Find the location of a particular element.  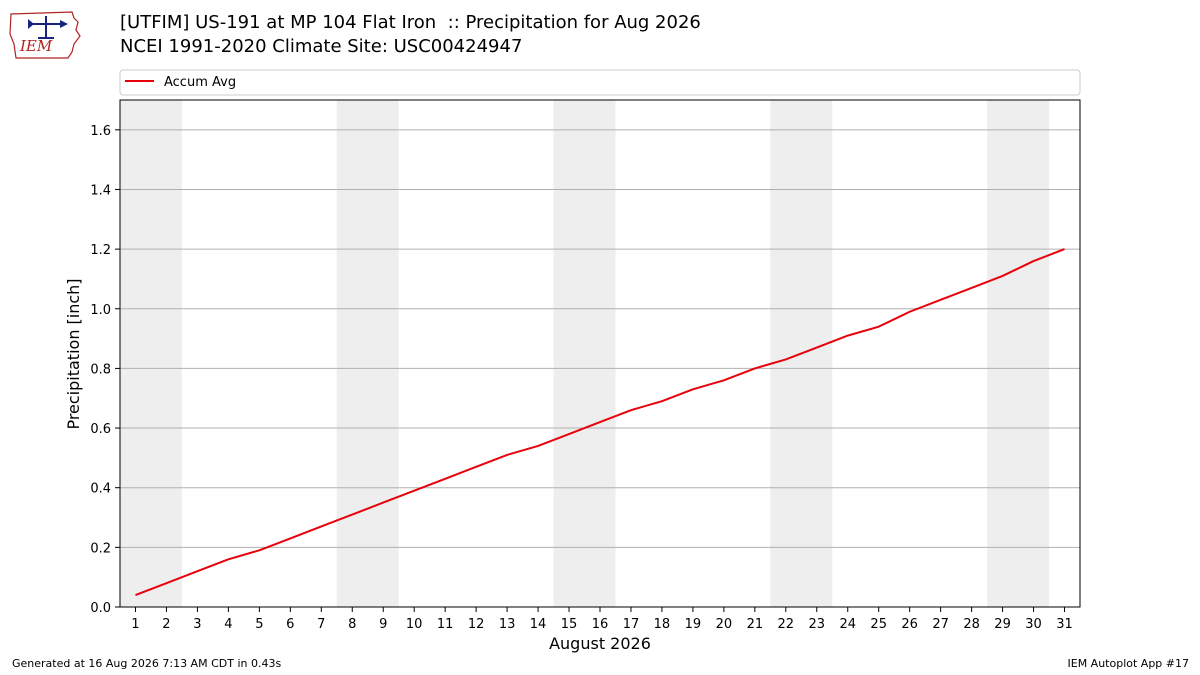

x-axis-label: August 2026 is located at coordinates (600, 643).